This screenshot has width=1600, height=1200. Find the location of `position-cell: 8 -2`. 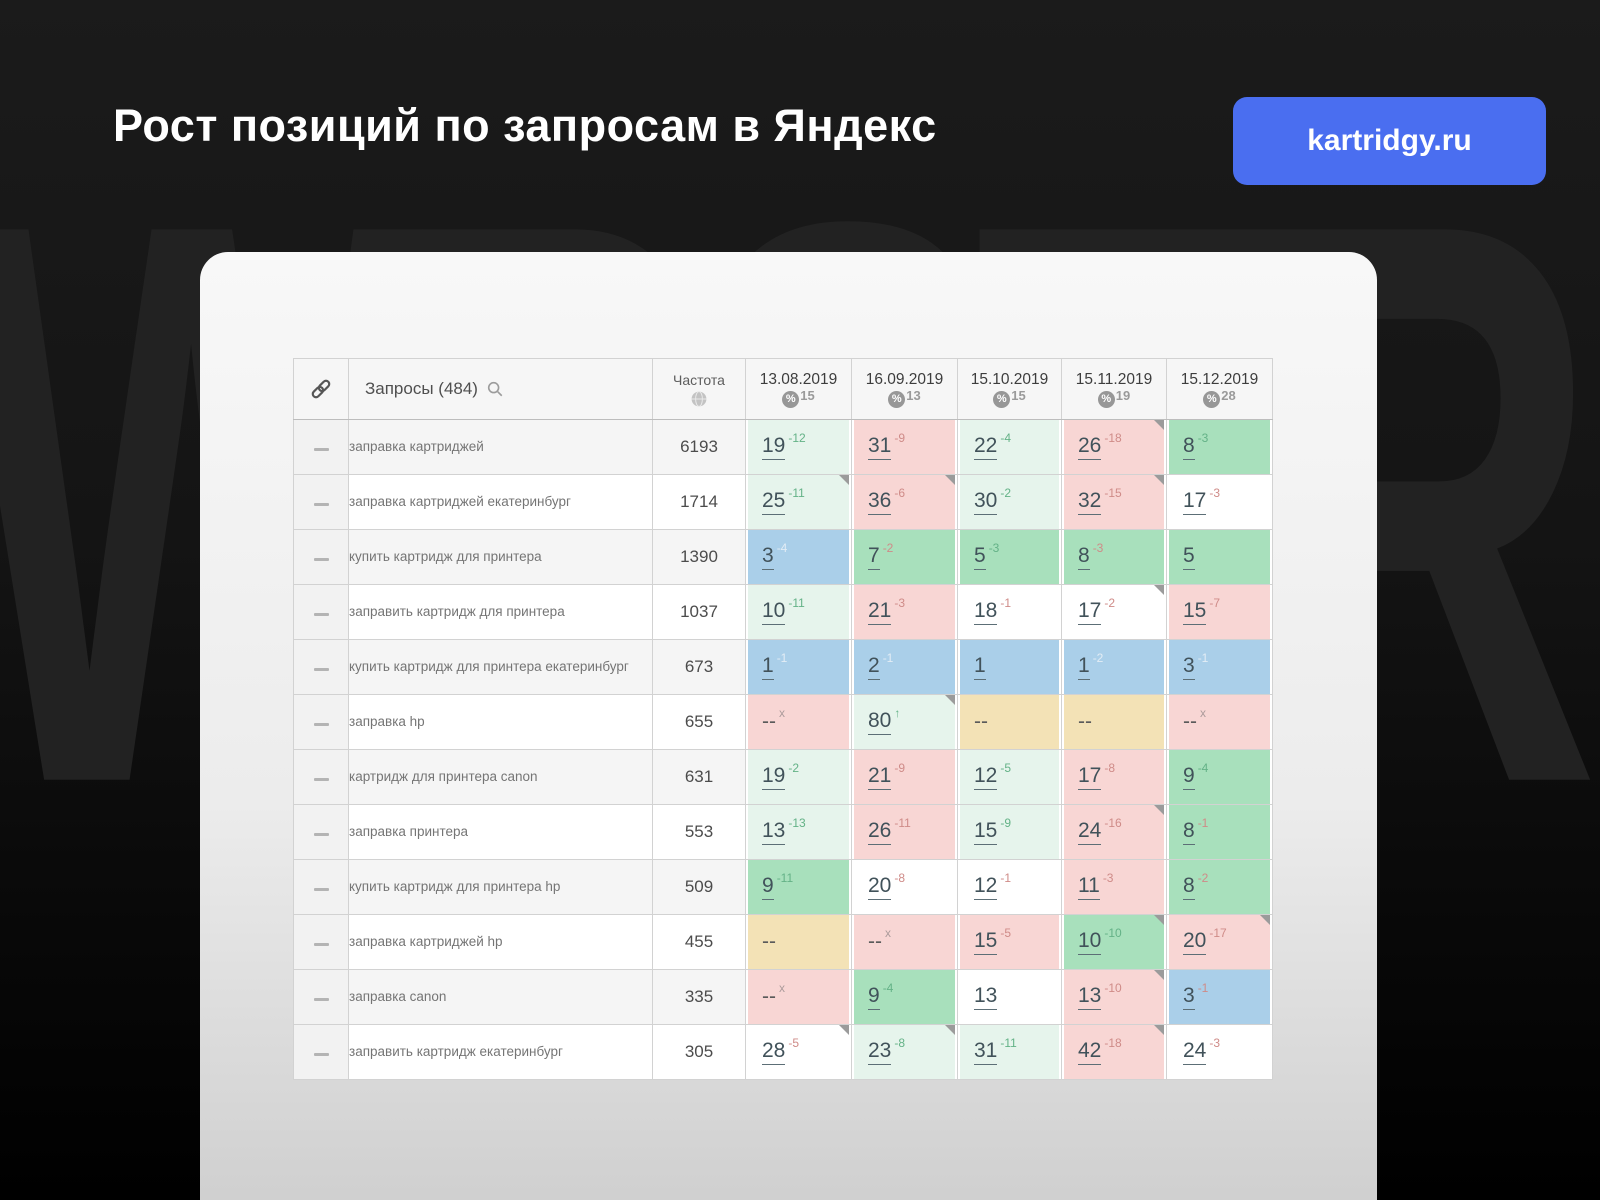

position-cell: 8 -2 is located at coordinates (1219, 887).